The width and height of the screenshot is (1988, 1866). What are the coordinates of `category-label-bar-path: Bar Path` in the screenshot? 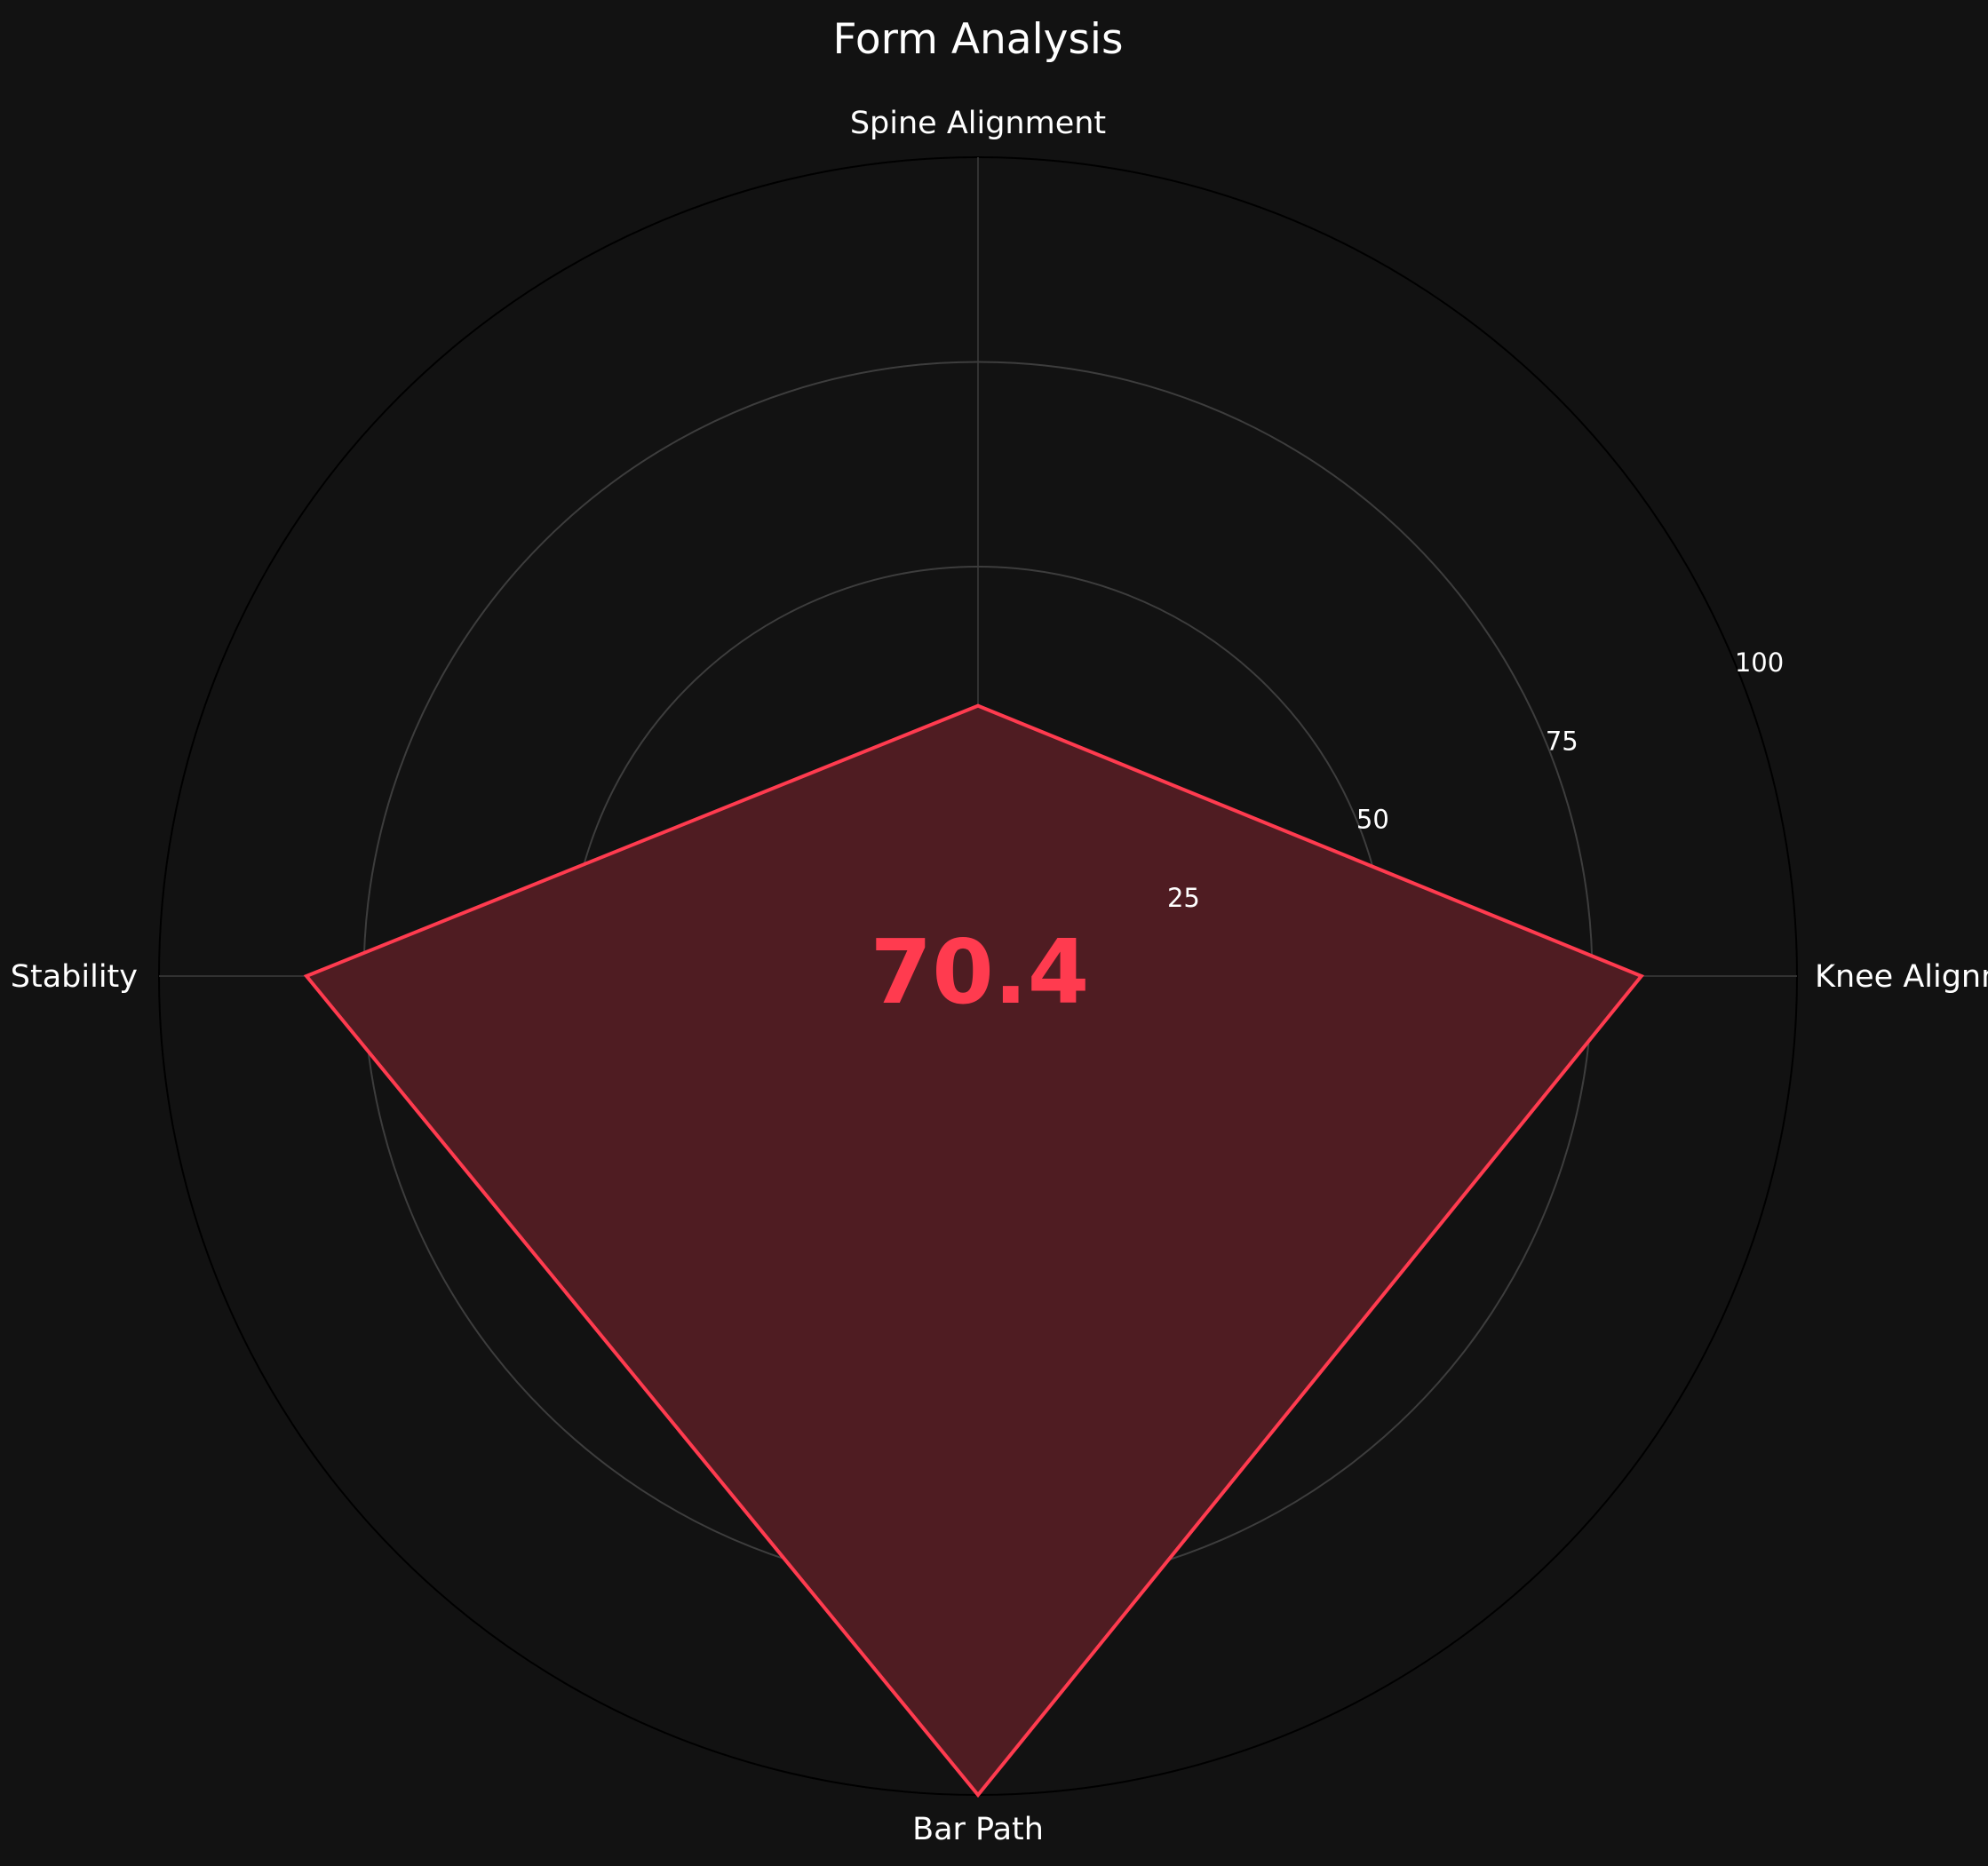 It's located at (978, 1829).